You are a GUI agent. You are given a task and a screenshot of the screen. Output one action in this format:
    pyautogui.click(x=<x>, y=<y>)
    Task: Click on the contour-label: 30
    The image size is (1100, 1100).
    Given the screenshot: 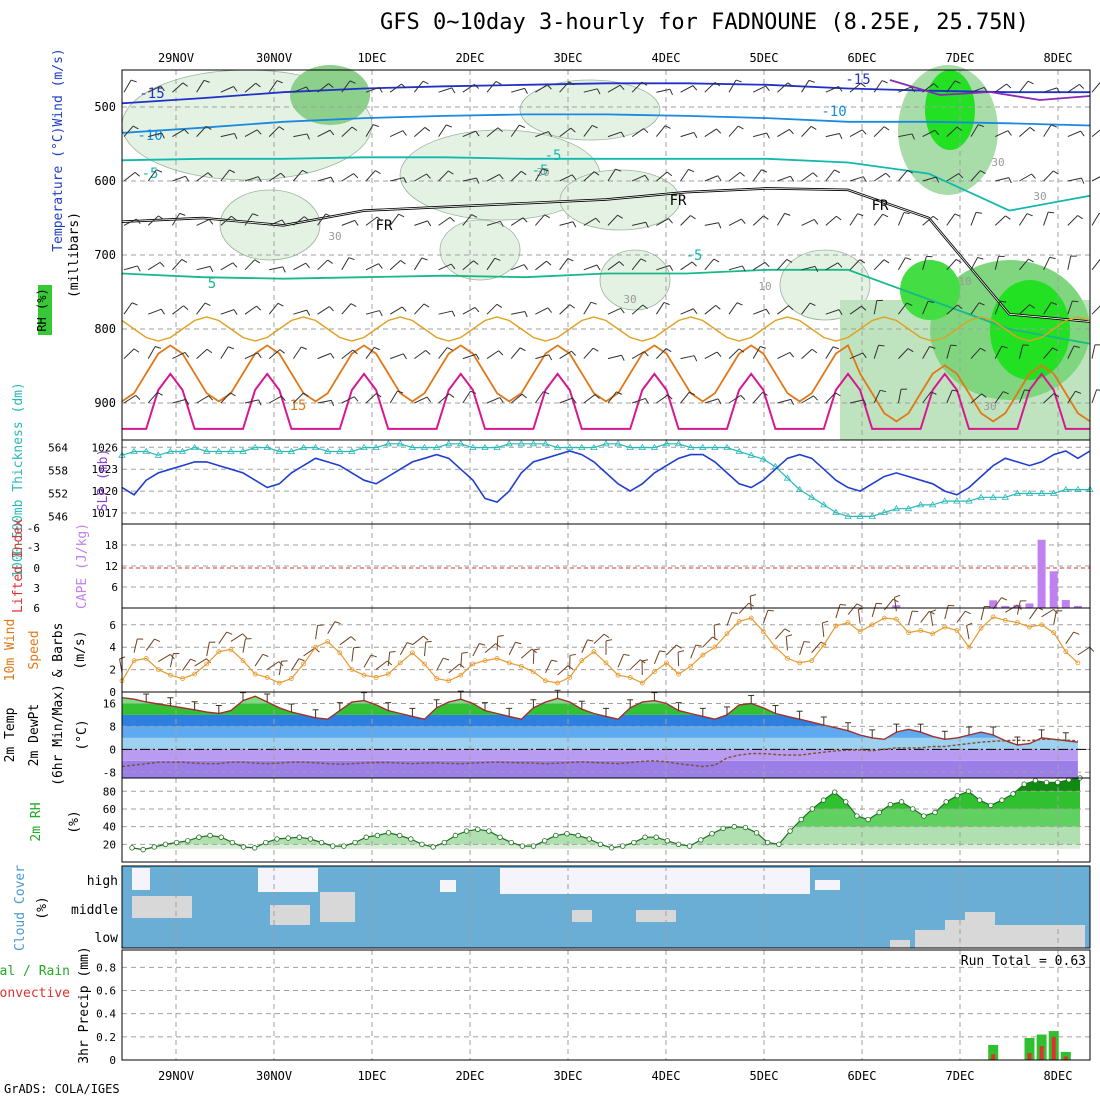 What is the action you would take?
    pyautogui.click(x=629, y=299)
    